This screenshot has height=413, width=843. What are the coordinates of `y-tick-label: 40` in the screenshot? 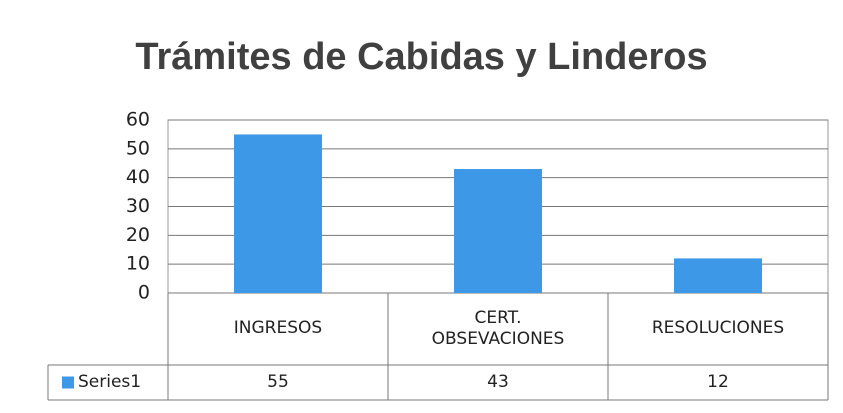 It's located at (138, 177).